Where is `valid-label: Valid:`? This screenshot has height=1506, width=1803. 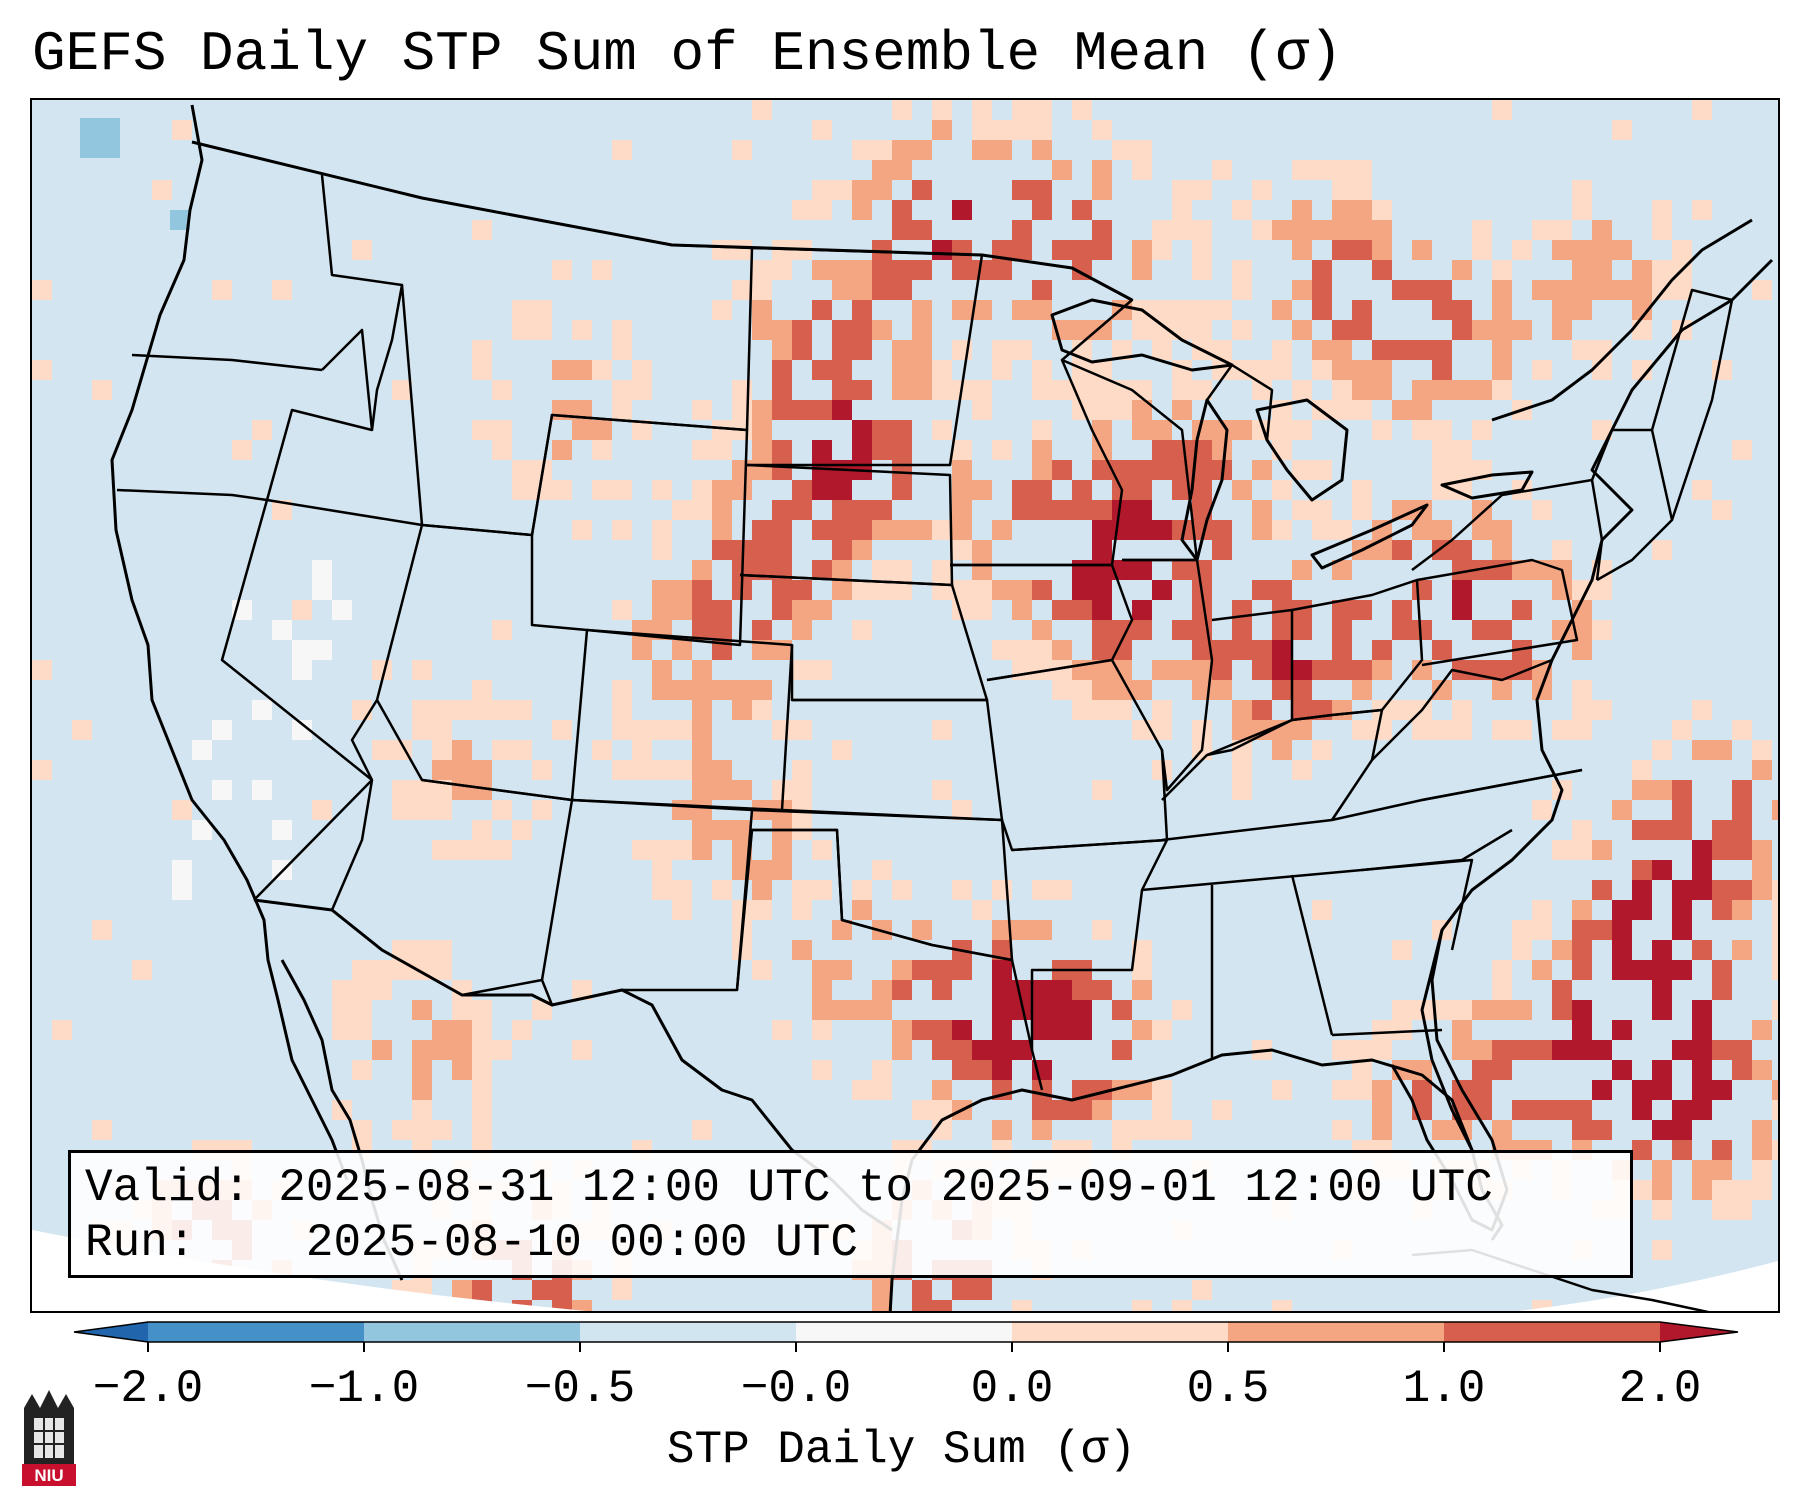 valid-label: Valid: is located at coordinates (168, 1188).